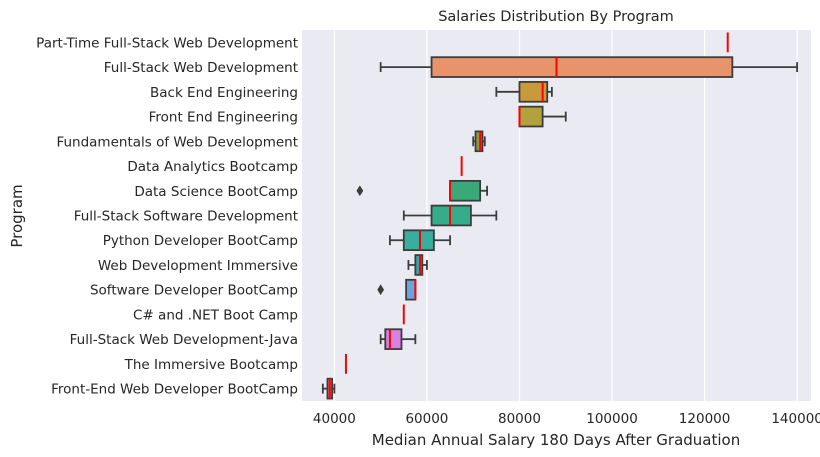  Describe the element at coordinates (186, 217) in the screenshot. I see `y-tick-label: Full-Stack Software Development` at that location.